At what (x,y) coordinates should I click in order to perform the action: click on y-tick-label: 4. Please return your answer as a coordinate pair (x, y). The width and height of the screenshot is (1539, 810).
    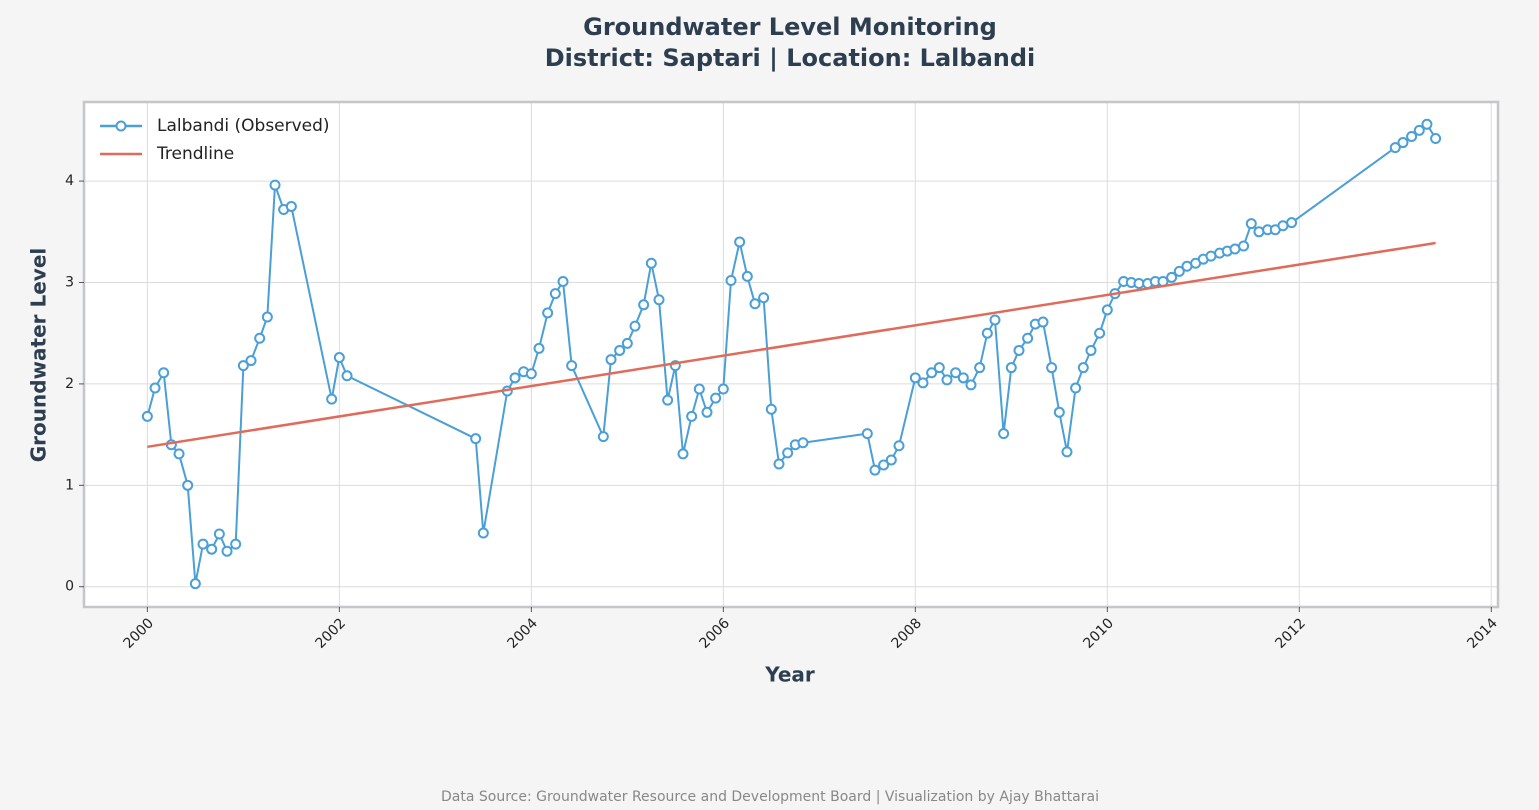
    Looking at the image, I should click on (69, 181).